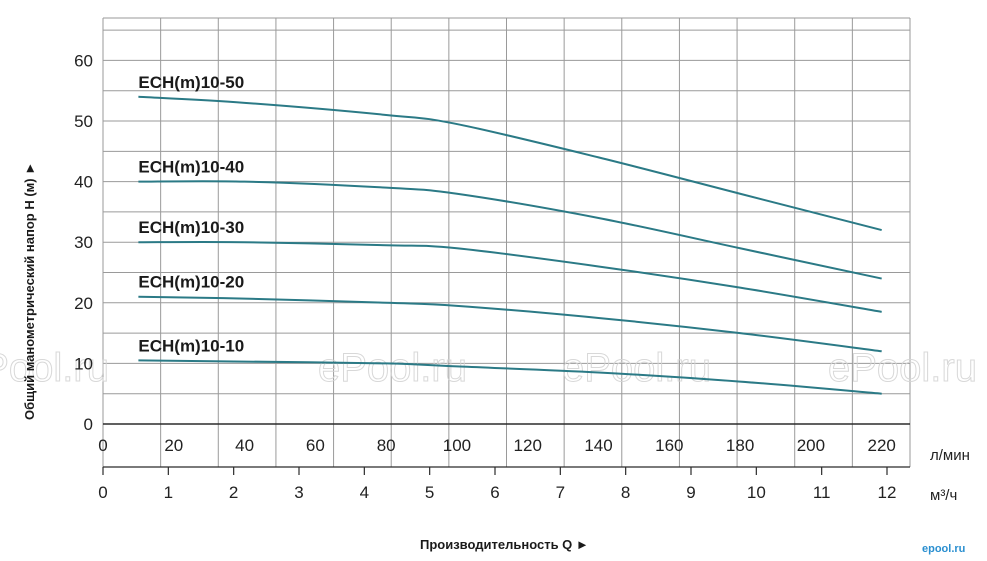  Describe the element at coordinates (191, 227) in the screenshot. I see `series-label: ECH(m)10-30` at that location.